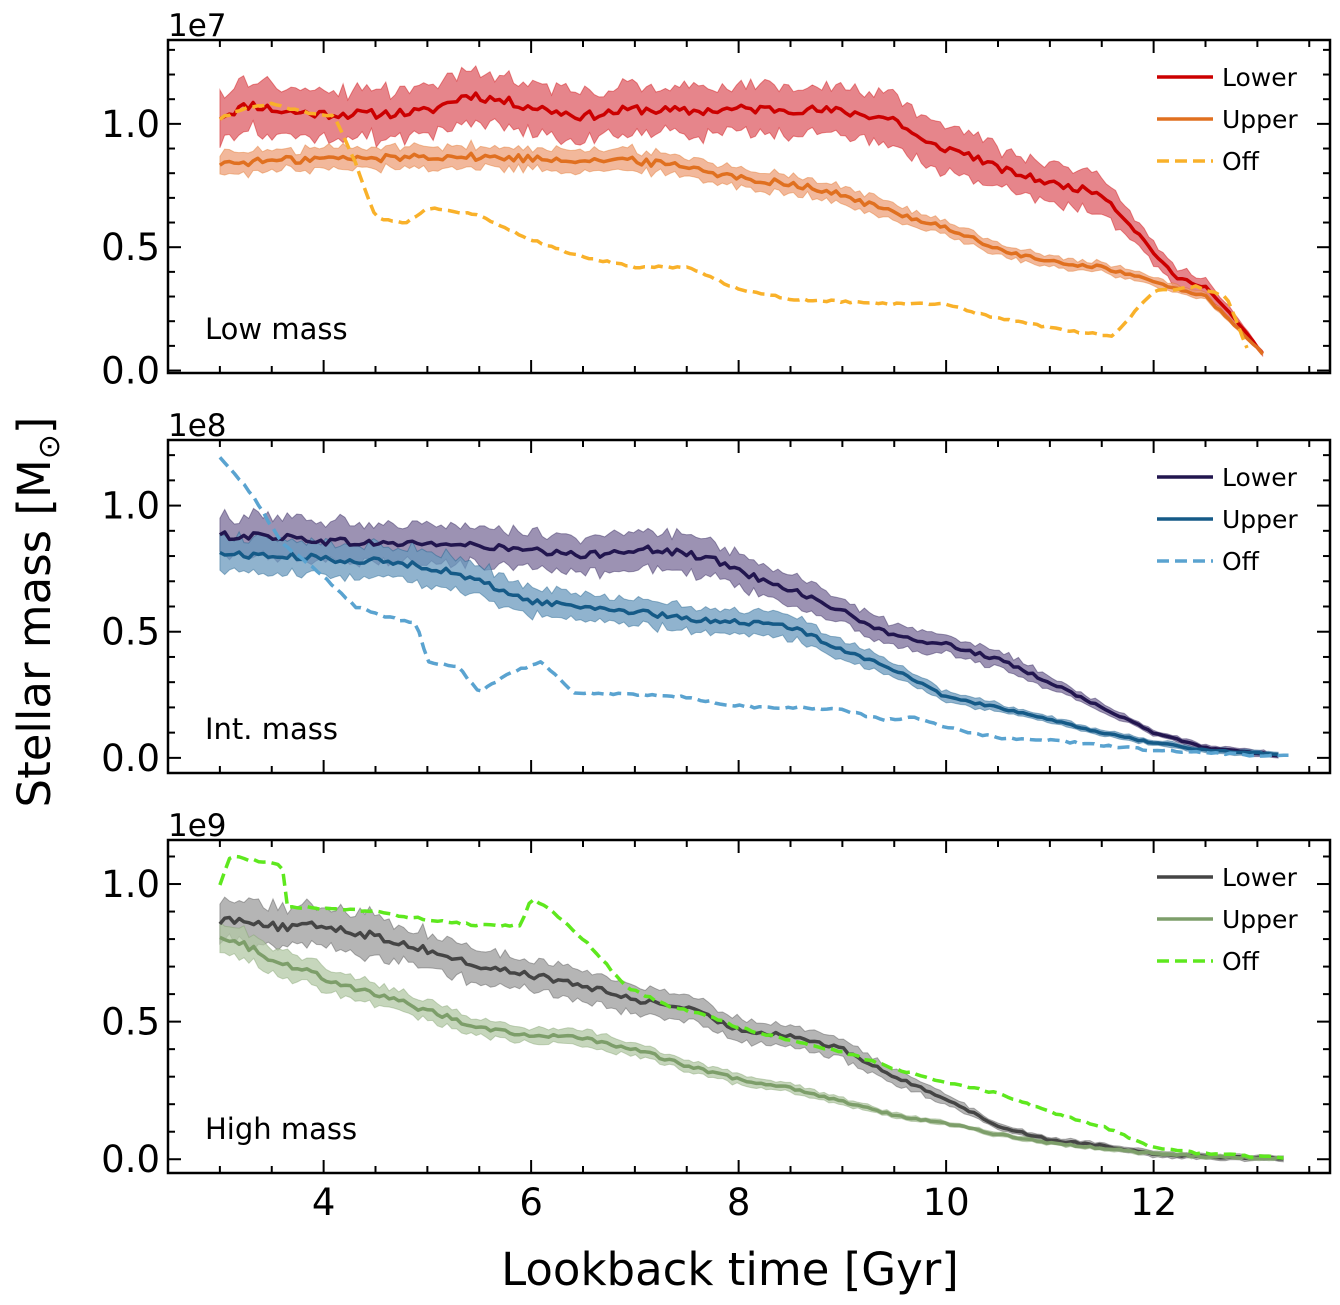  Describe the element at coordinates (281, 1129) in the screenshot. I see `panel-label: High mass` at that location.